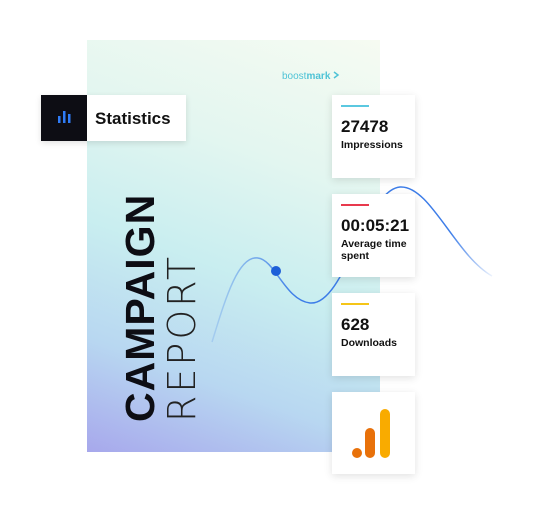 The width and height of the screenshot is (547, 512). I want to click on bars-icon, so click(64, 117).